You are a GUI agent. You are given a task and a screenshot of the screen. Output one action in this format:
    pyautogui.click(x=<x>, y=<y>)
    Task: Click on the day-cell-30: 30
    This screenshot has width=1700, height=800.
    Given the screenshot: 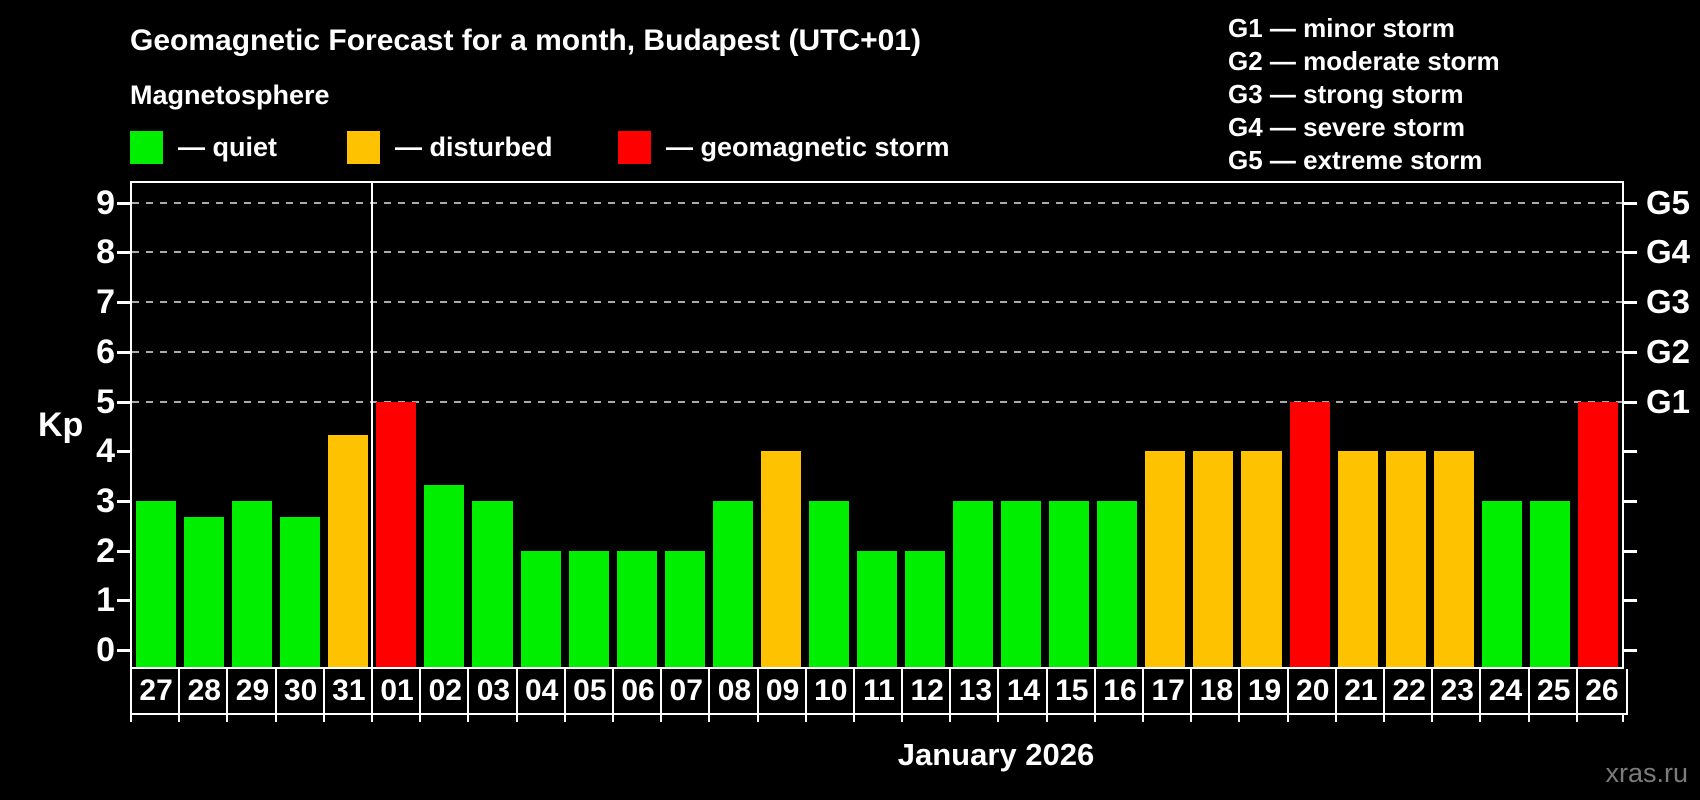 What is the action you would take?
    pyautogui.click(x=299, y=692)
    